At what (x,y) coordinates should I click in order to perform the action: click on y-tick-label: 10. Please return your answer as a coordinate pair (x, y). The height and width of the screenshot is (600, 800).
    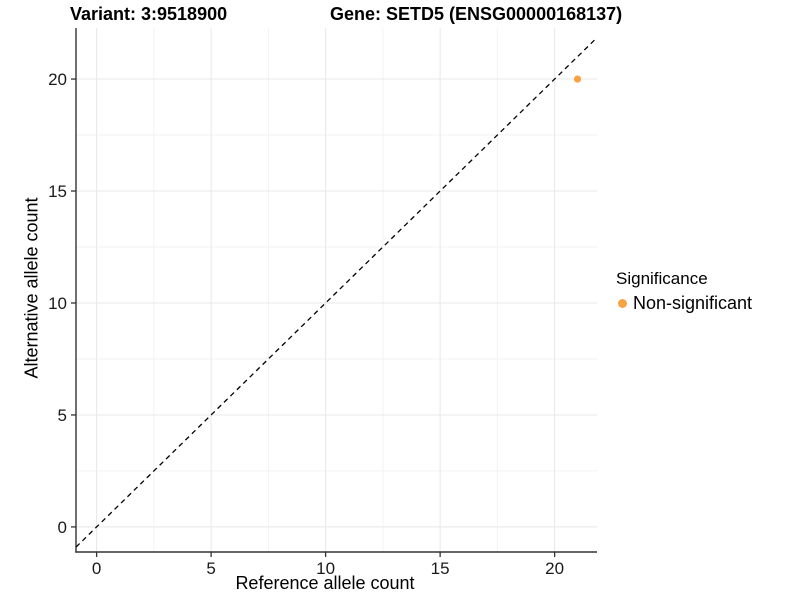
    Looking at the image, I should click on (57, 303).